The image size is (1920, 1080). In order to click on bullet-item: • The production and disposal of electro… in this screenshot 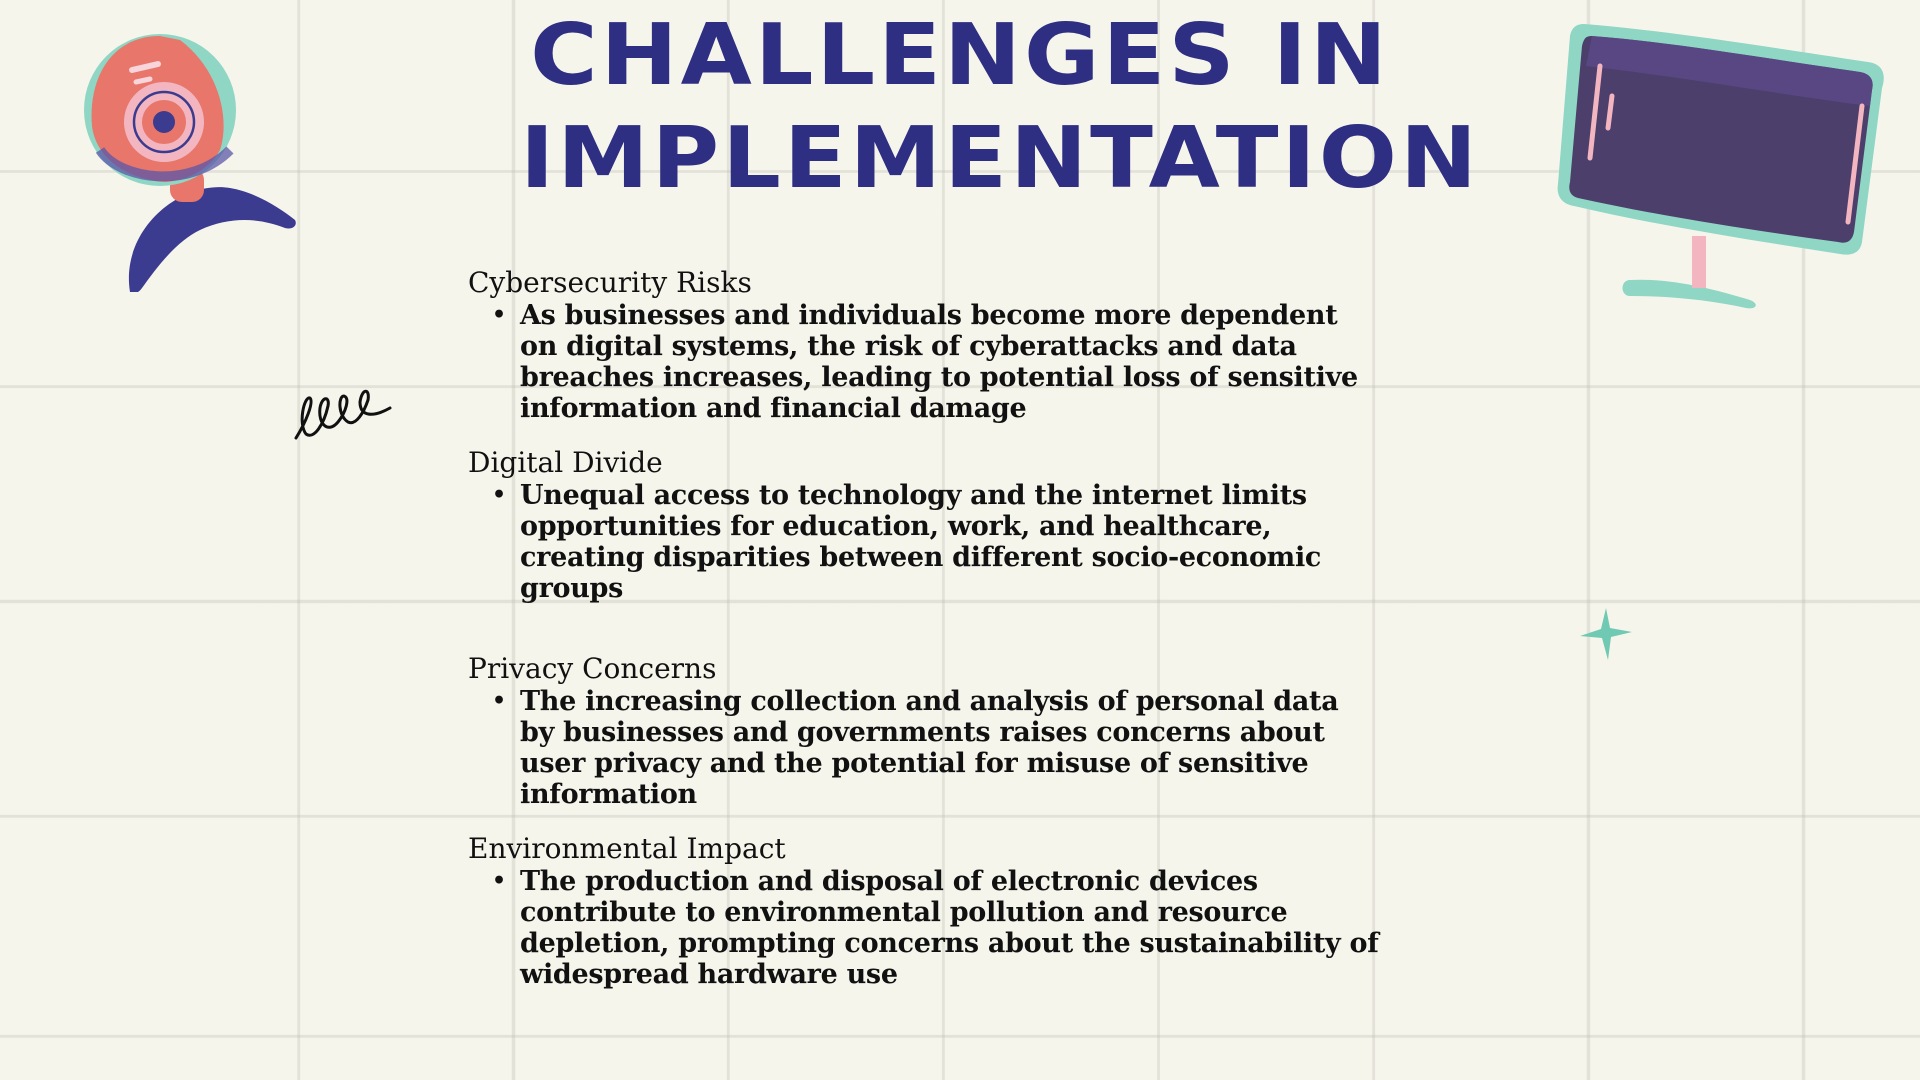, I will do `click(940, 928)`.